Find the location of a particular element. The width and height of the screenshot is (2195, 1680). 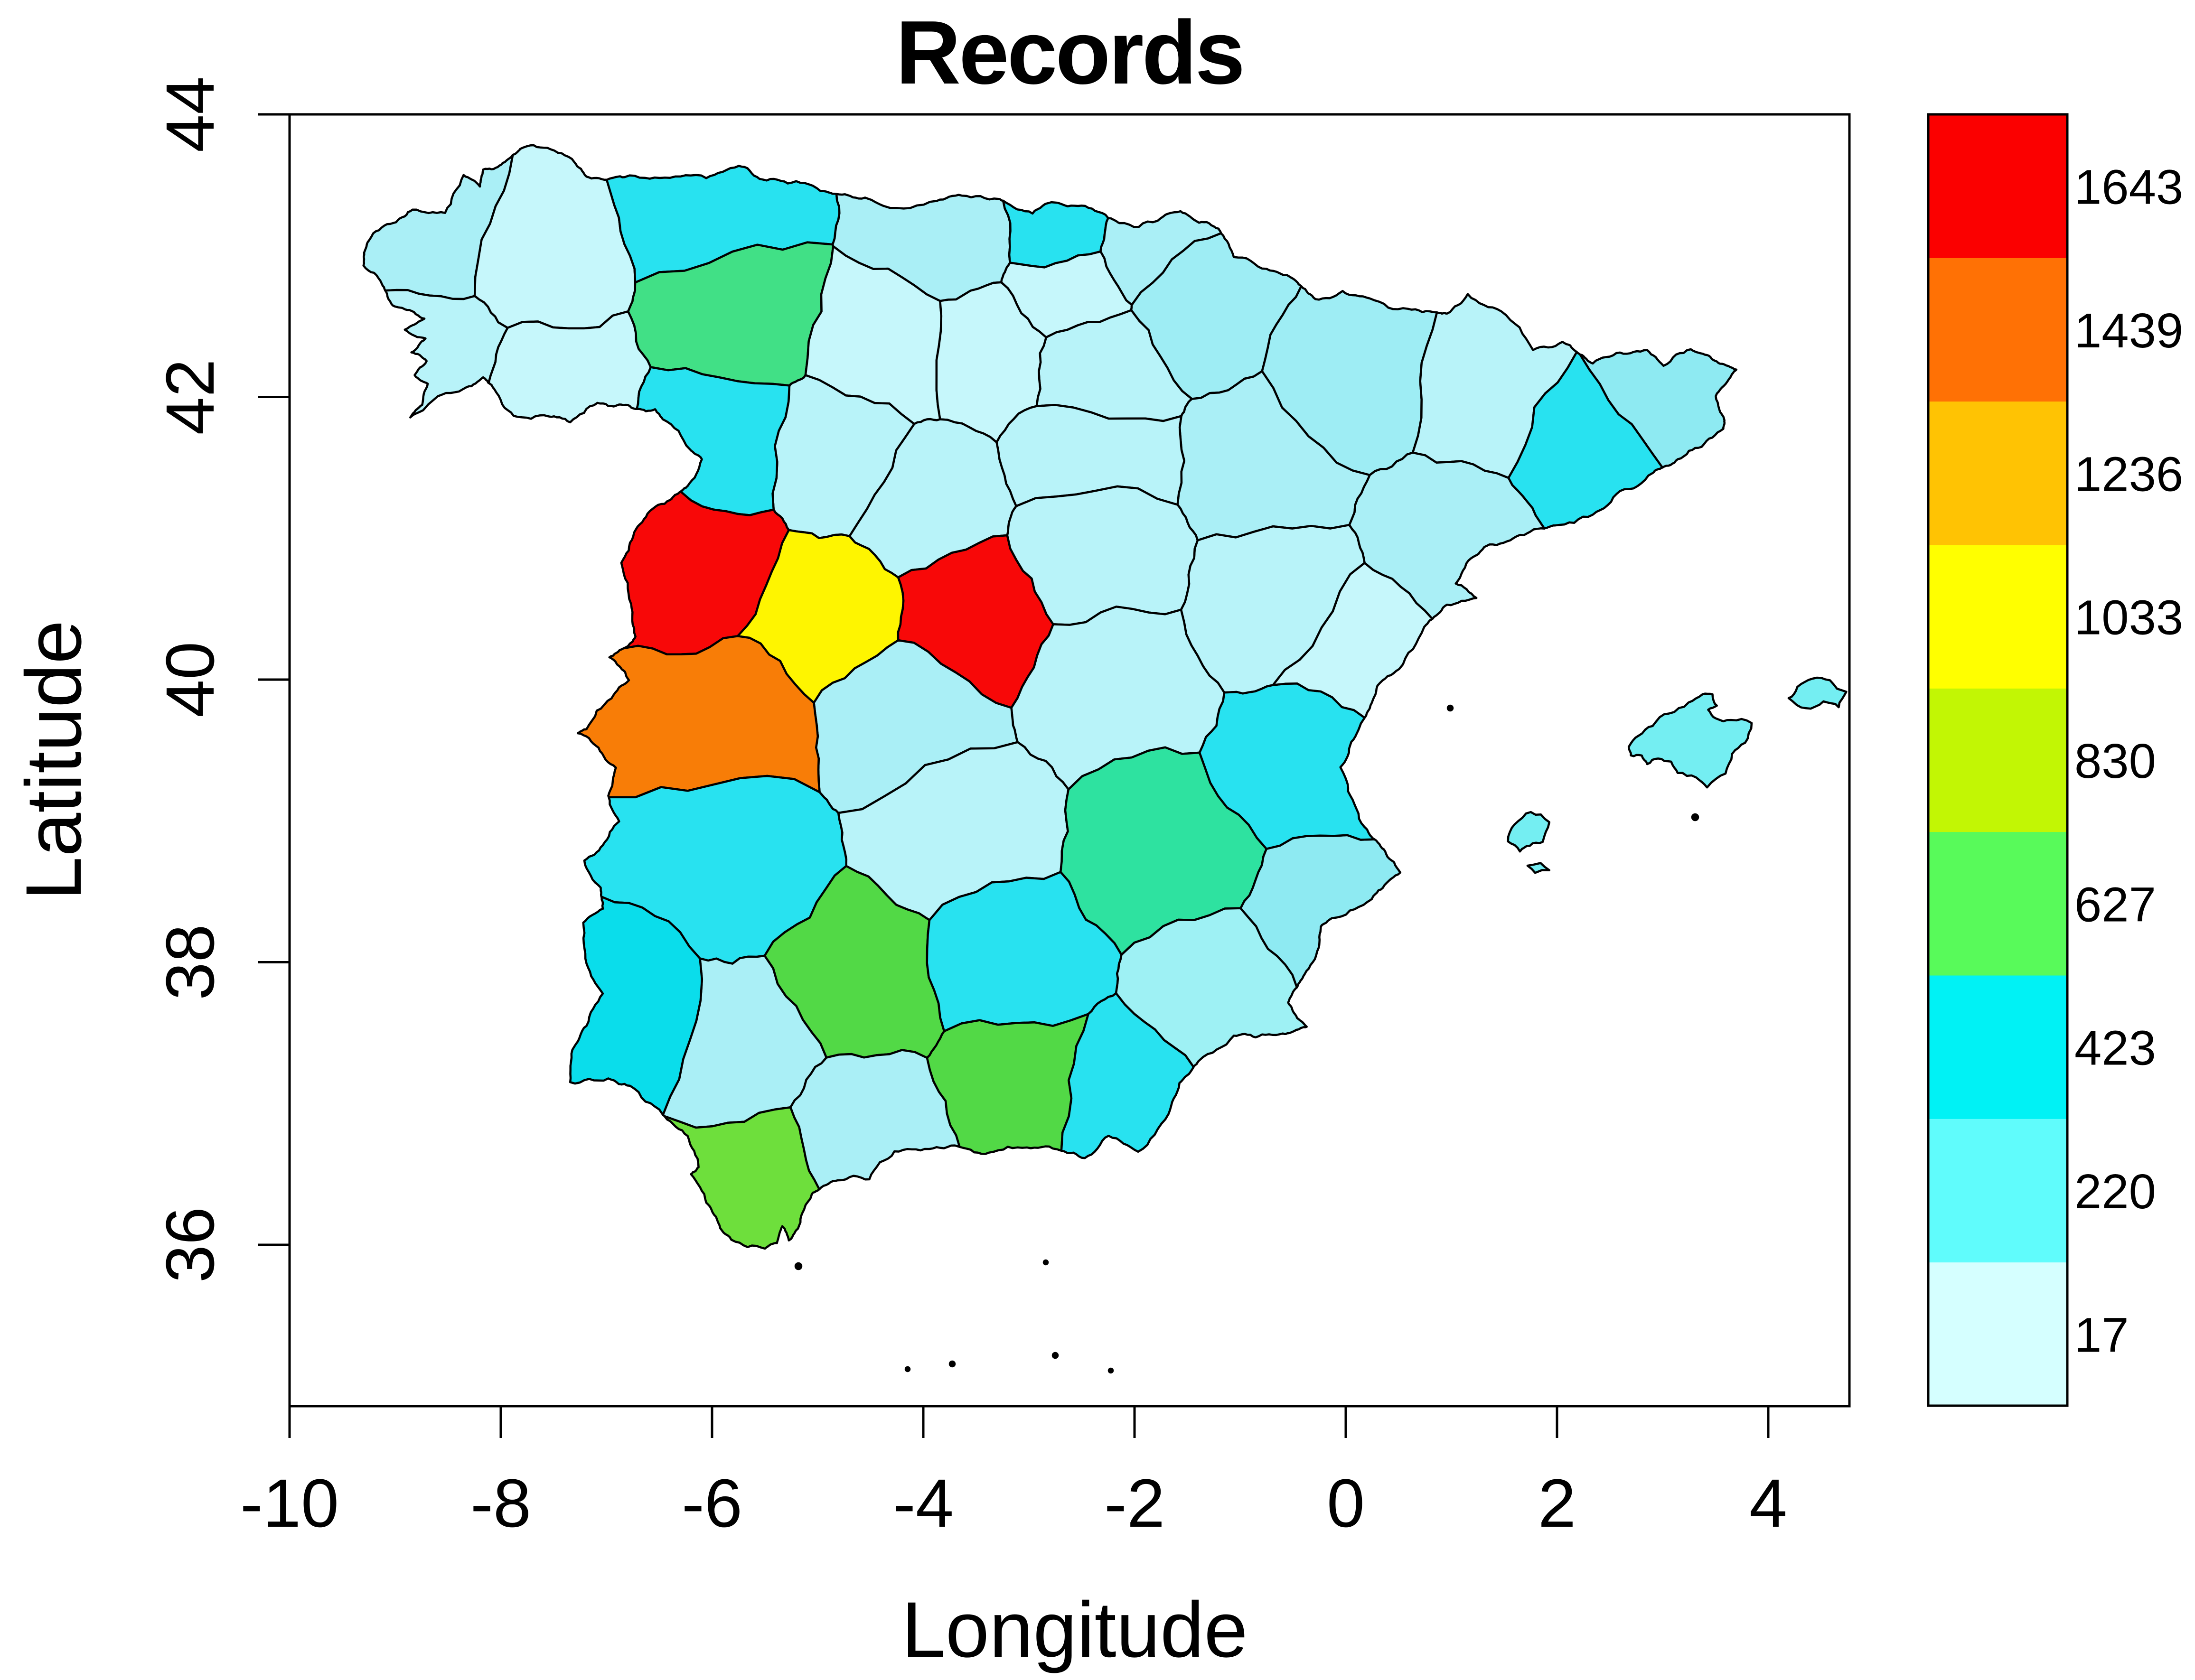

svg-text: 0 is located at coordinates (1346, 1503).